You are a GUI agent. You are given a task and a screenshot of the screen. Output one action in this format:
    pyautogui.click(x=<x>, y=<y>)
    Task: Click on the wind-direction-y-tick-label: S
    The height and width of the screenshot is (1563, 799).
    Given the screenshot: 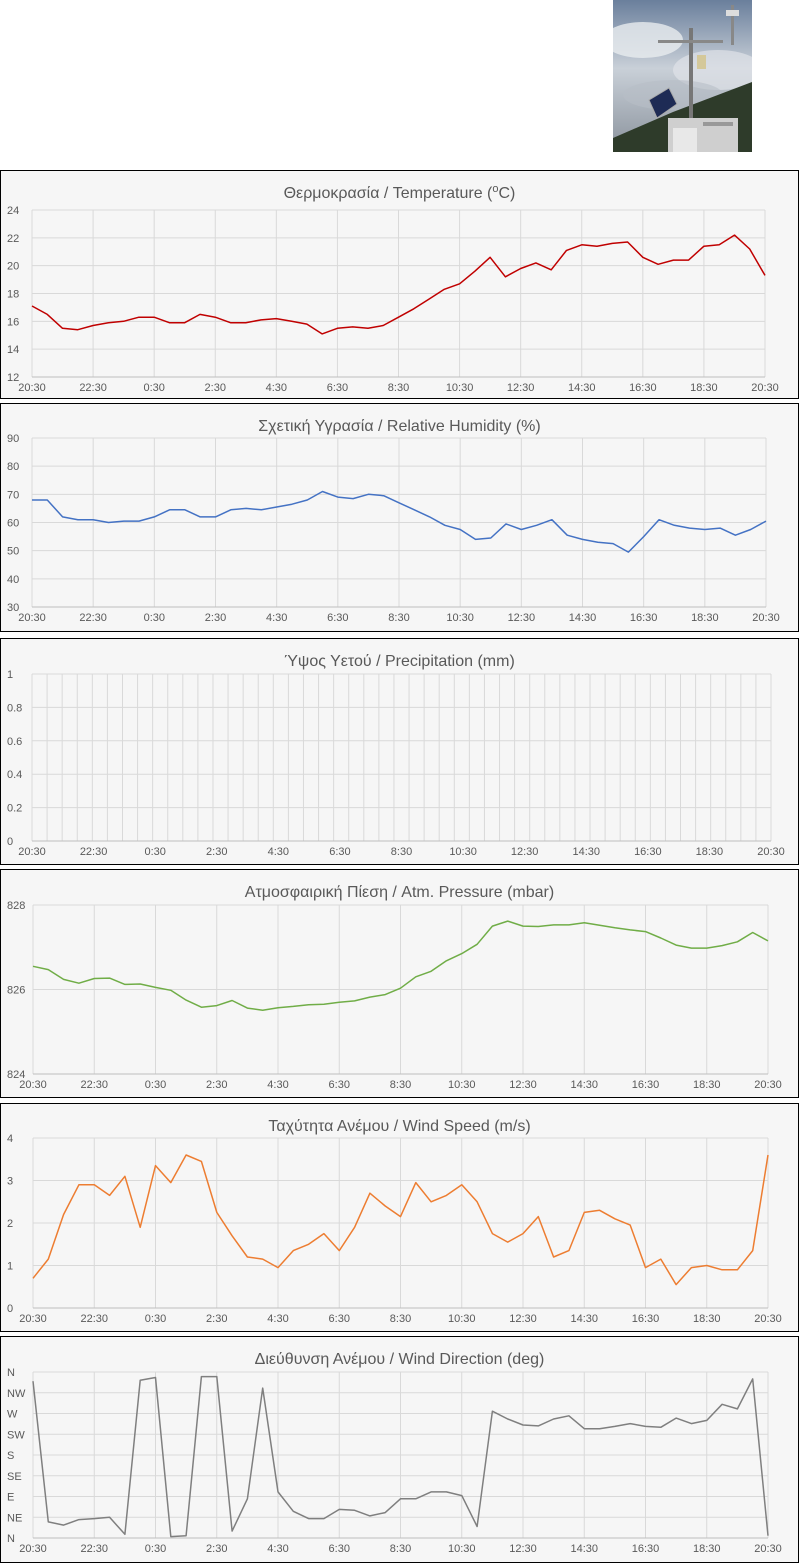 What is the action you would take?
    pyautogui.click(x=10, y=1456)
    